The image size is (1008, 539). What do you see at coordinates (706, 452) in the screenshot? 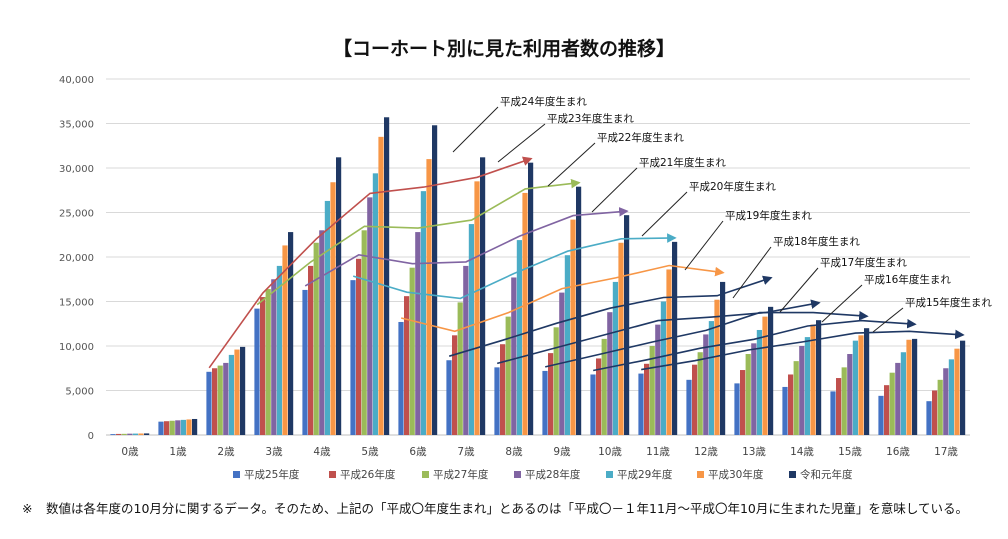
I see `x-tick-label: 12歳` at bounding box center [706, 452].